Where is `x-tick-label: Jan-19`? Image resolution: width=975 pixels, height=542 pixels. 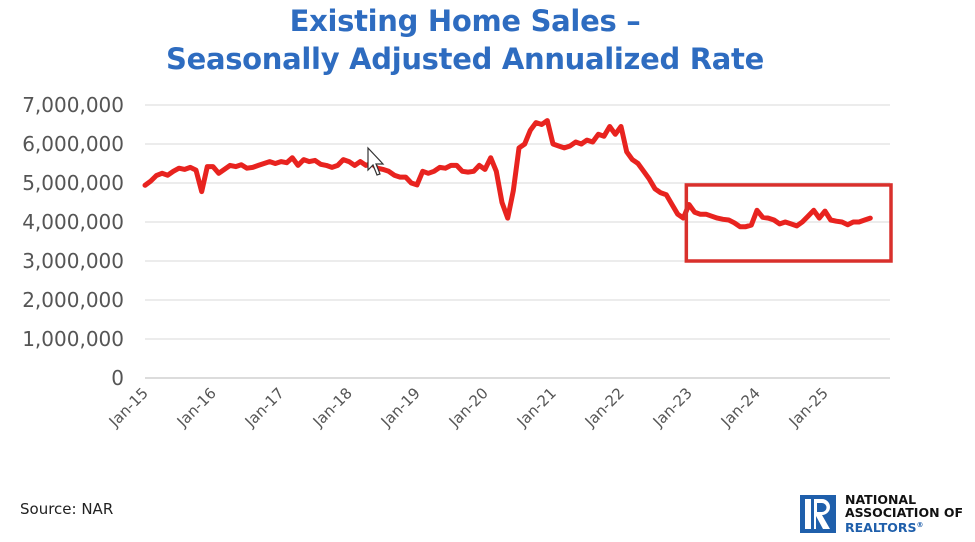
x-tick-label: Jan-19 is located at coordinates (400, 407).